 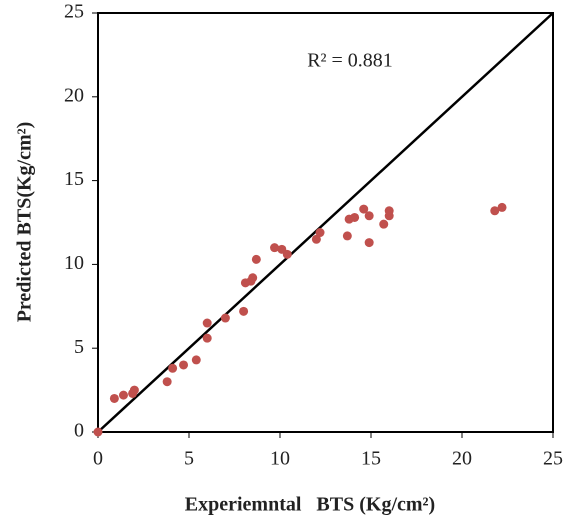 What do you see at coordinates (371, 459) in the screenshot?
I see `x-tick-label: 15` at bounding box center [371, 459].